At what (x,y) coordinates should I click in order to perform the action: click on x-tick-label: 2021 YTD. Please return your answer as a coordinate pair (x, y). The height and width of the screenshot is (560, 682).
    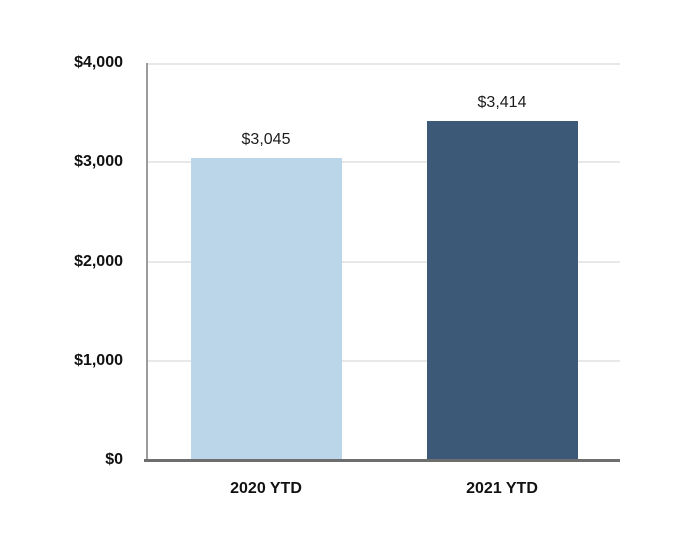
    Looking at the image, I should click on (502, 488).